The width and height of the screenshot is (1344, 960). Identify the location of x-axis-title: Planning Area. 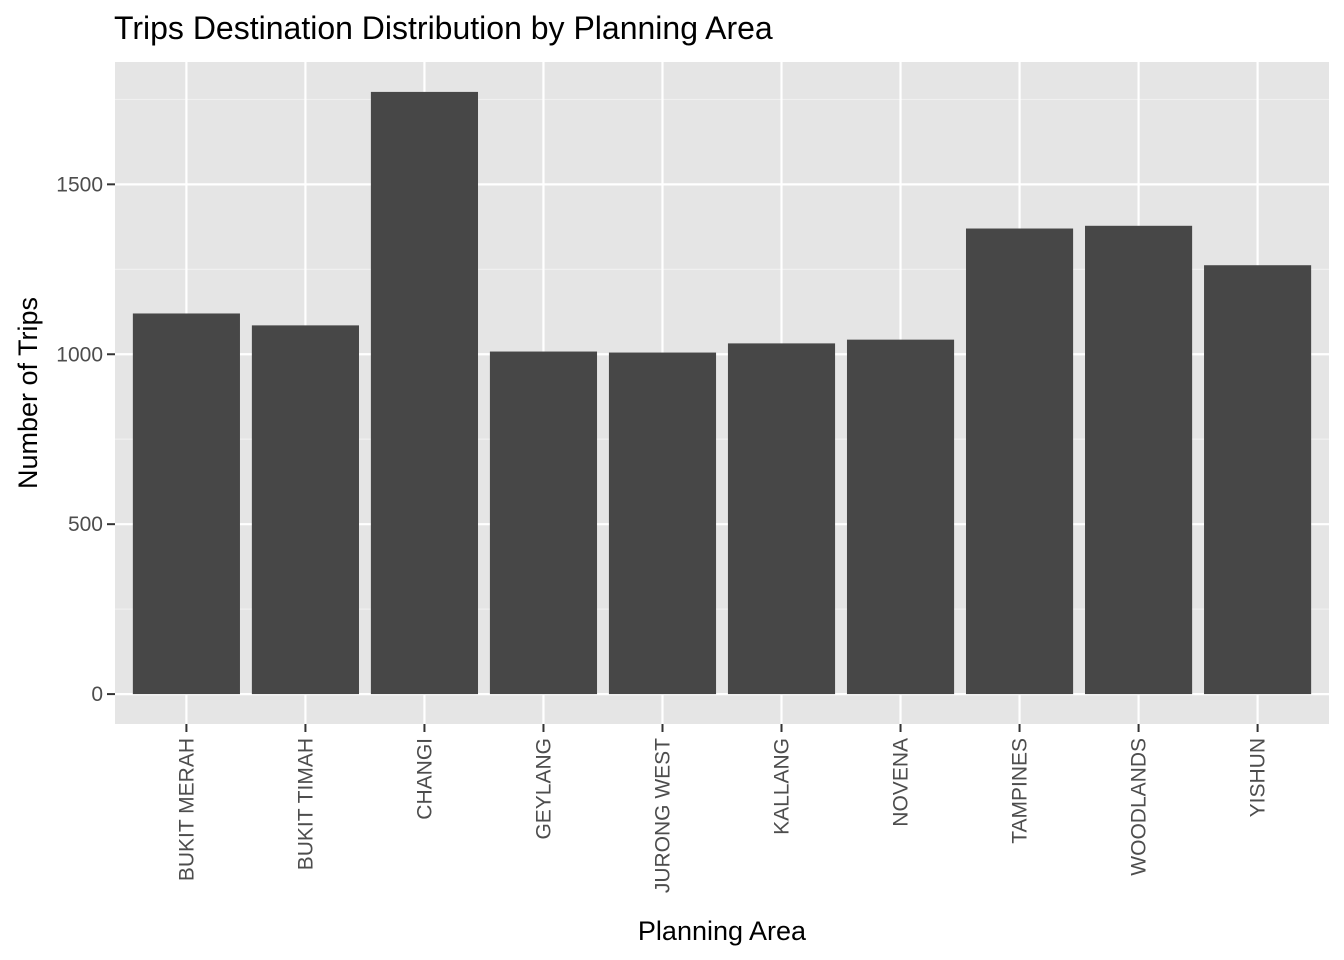
(722, 931).